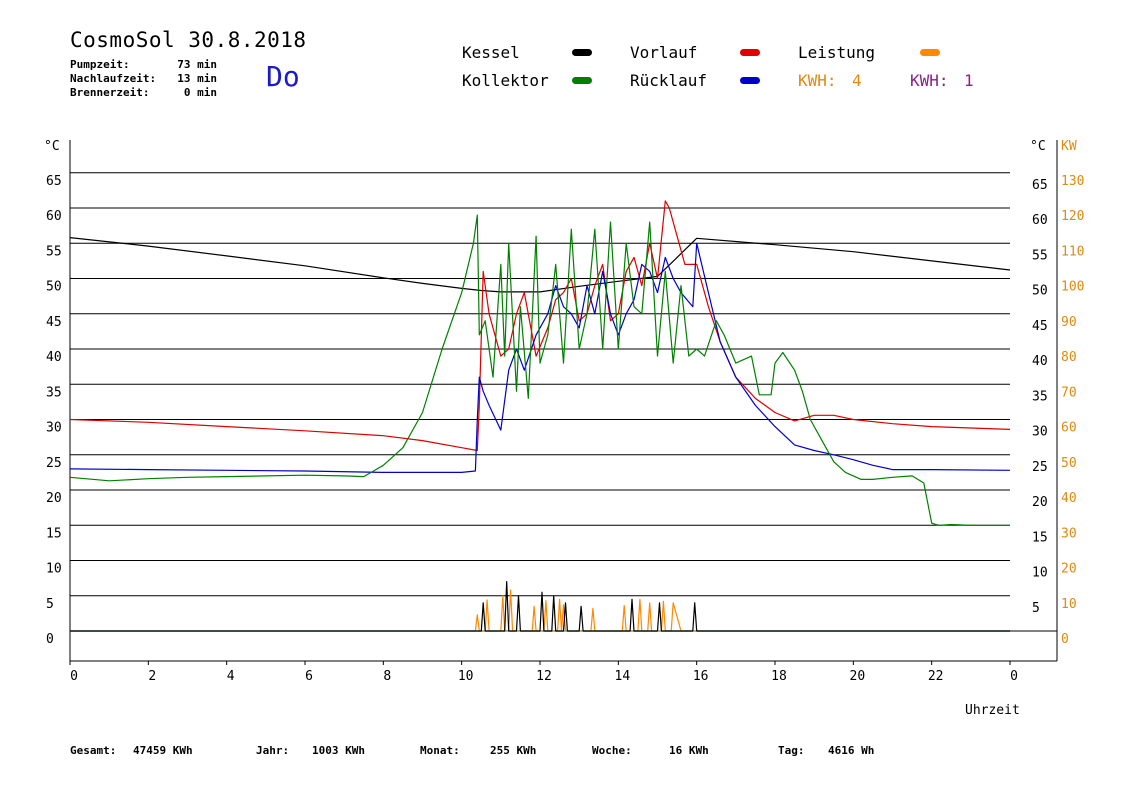 This screenshot has width=1148, height=812. I want to click on x-tick-label-11: 22, so click(936, 676).